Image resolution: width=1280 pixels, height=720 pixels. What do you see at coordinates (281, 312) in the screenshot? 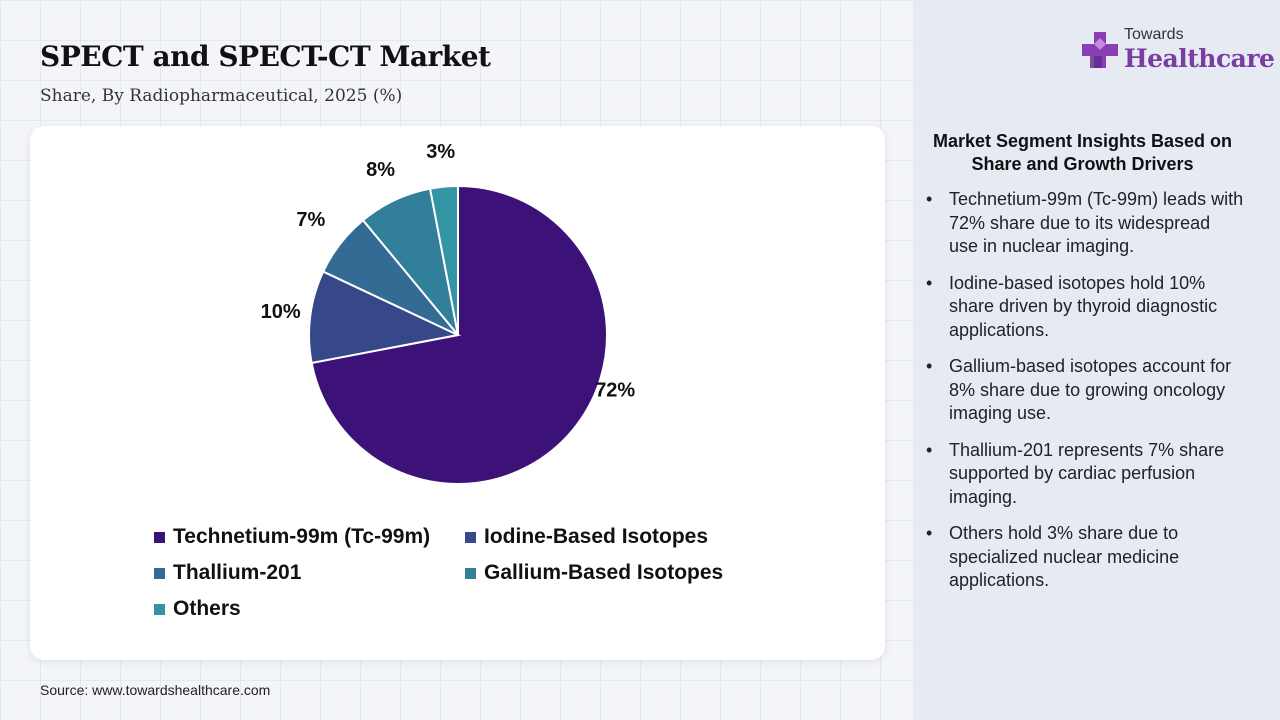
I see `slice-label: 10%` at bounding box center [281, 312].